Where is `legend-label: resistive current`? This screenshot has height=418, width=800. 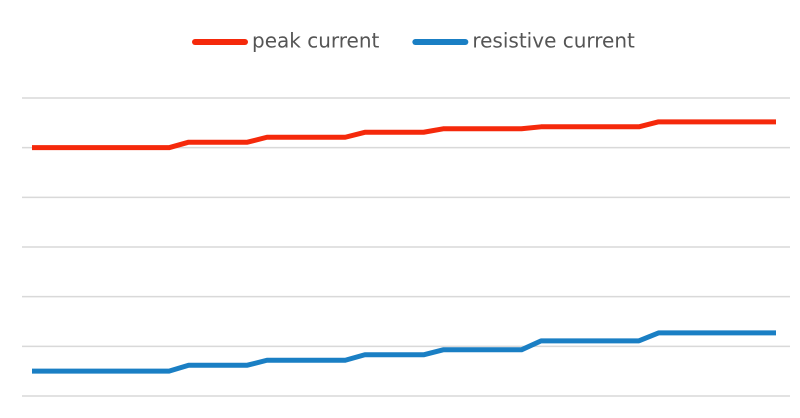
legend-label: resistive current is located at coordinates (553, 41).